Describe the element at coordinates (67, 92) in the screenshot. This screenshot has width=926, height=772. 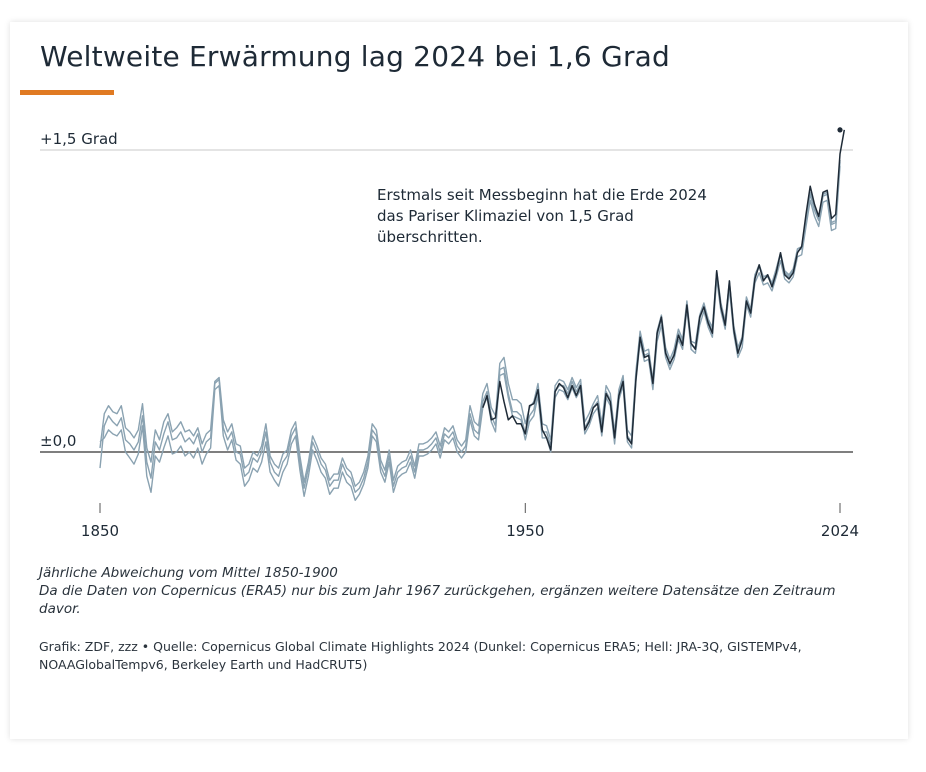
I see `title-accent-bar` at that location.